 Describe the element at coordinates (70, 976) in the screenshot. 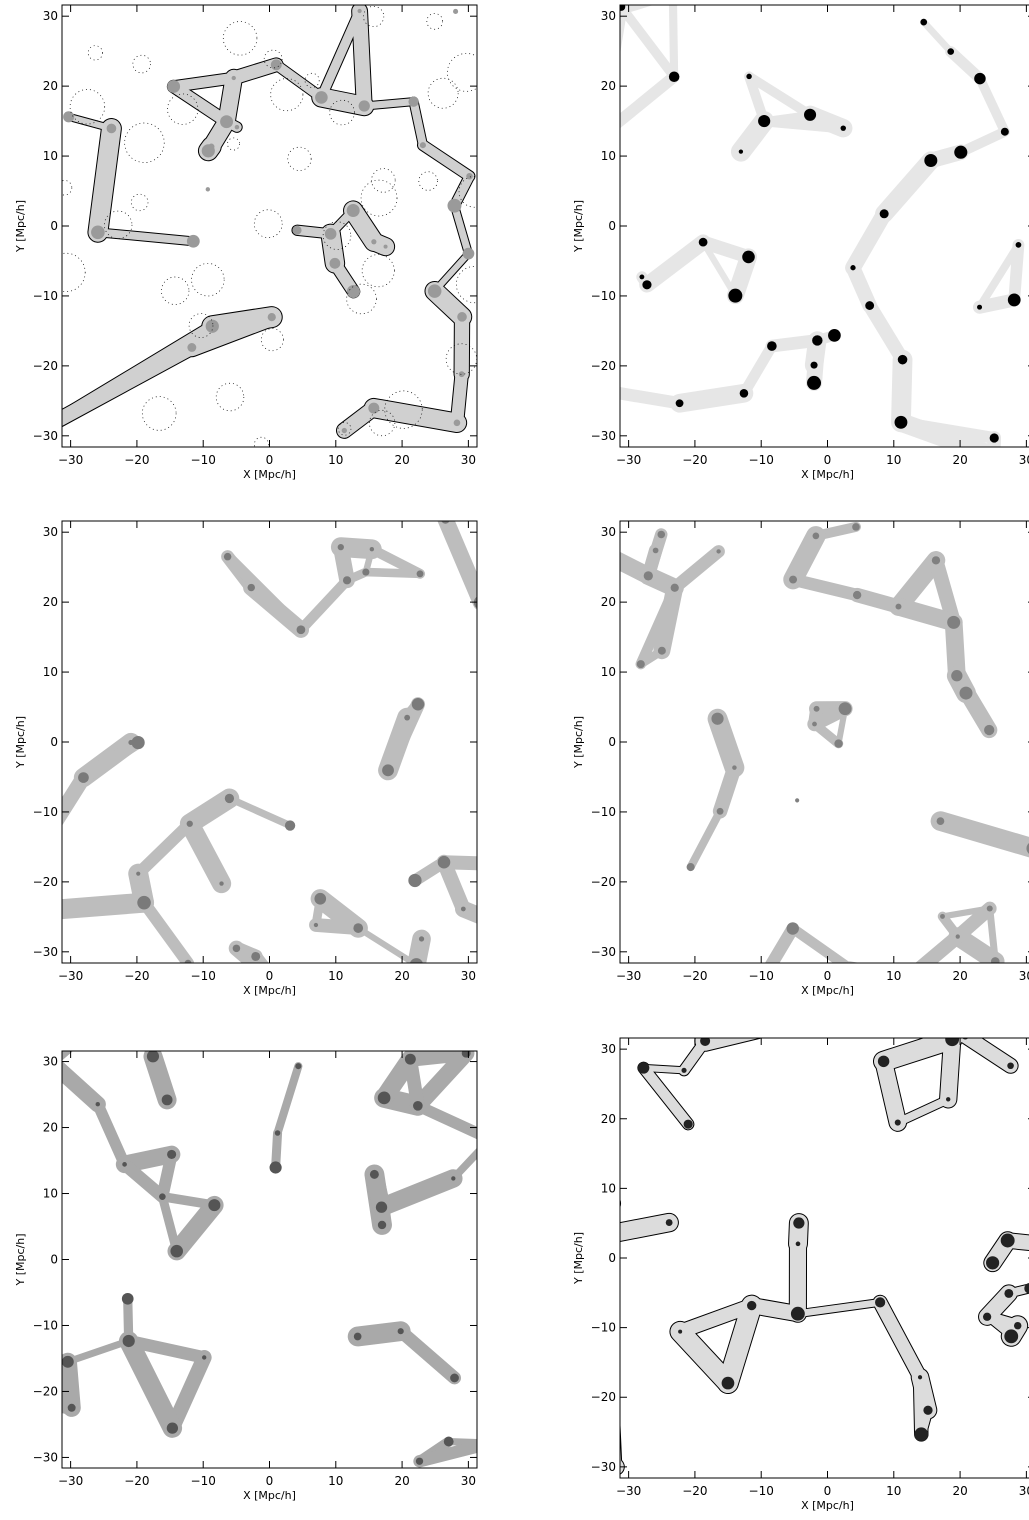

I see `x-tick-label: −30` at that location.